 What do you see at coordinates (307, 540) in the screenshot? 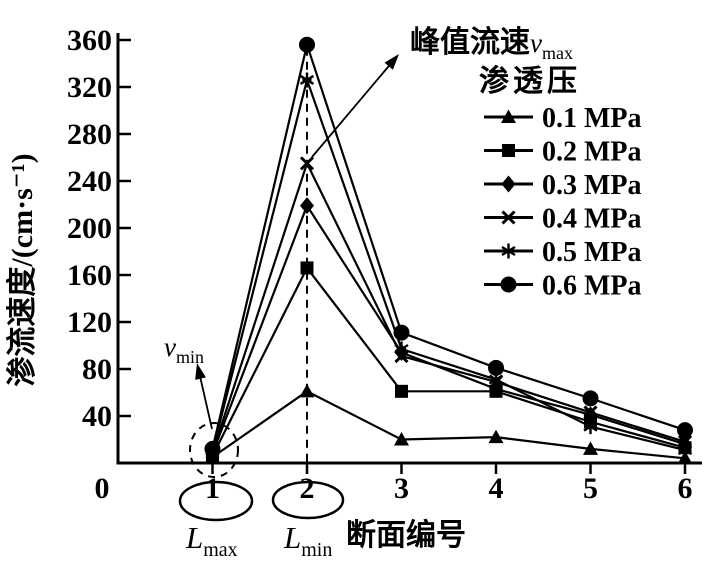
I see `annotation-lmin-label: Lmin` at bounding box center [307, 540].